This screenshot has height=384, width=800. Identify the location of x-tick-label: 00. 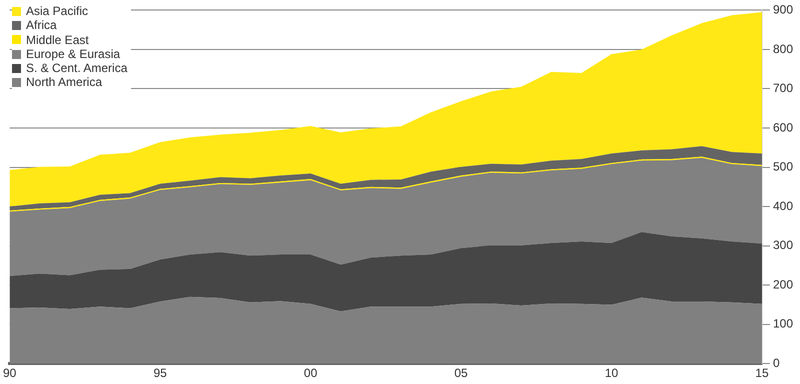
(311, 373).